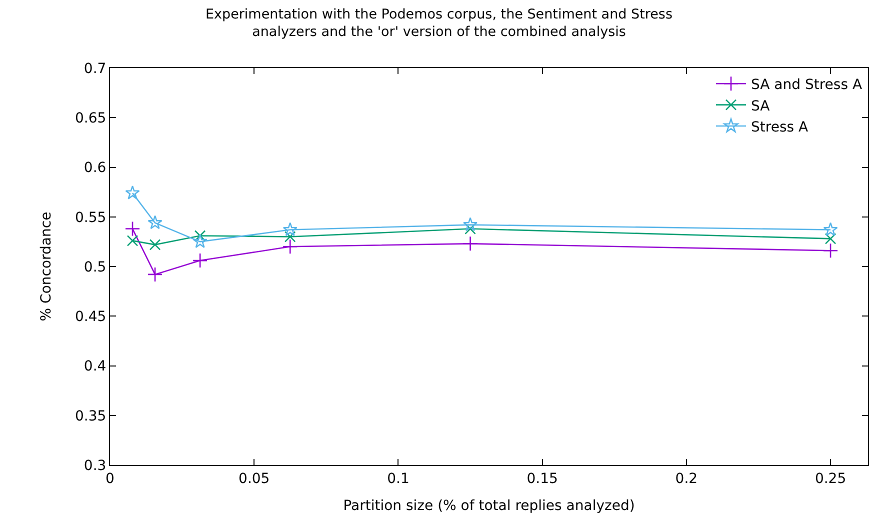 The height and width of the screenshot is (531, 878). I want to click on x-axis-title: Partition size (% of total replies analyzed), so click(489, 506).